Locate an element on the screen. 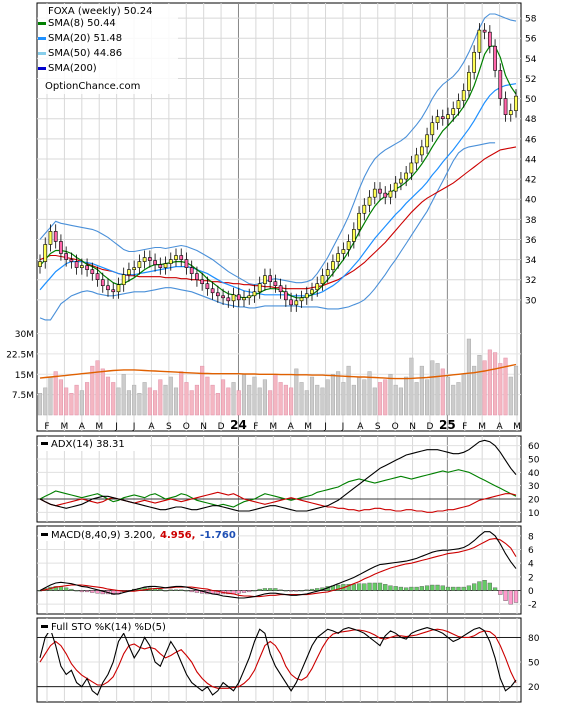 The width and height of the screenshot is (566, 706). adx-y-axis-labels: 10 20 30 40 50 60 is located at coordinates (534, 480).